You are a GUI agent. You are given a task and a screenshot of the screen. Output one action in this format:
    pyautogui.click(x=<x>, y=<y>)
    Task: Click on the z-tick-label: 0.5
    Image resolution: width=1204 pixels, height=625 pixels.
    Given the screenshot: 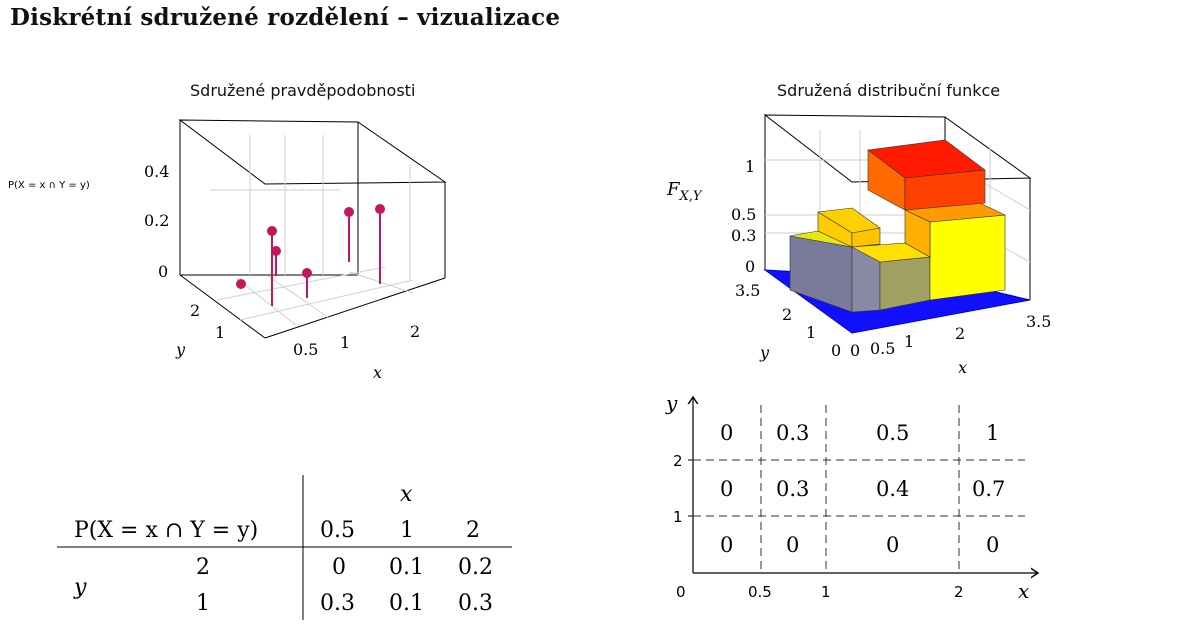 What is the action you would take?
    pyautogui.click(x=743, y=214)
    